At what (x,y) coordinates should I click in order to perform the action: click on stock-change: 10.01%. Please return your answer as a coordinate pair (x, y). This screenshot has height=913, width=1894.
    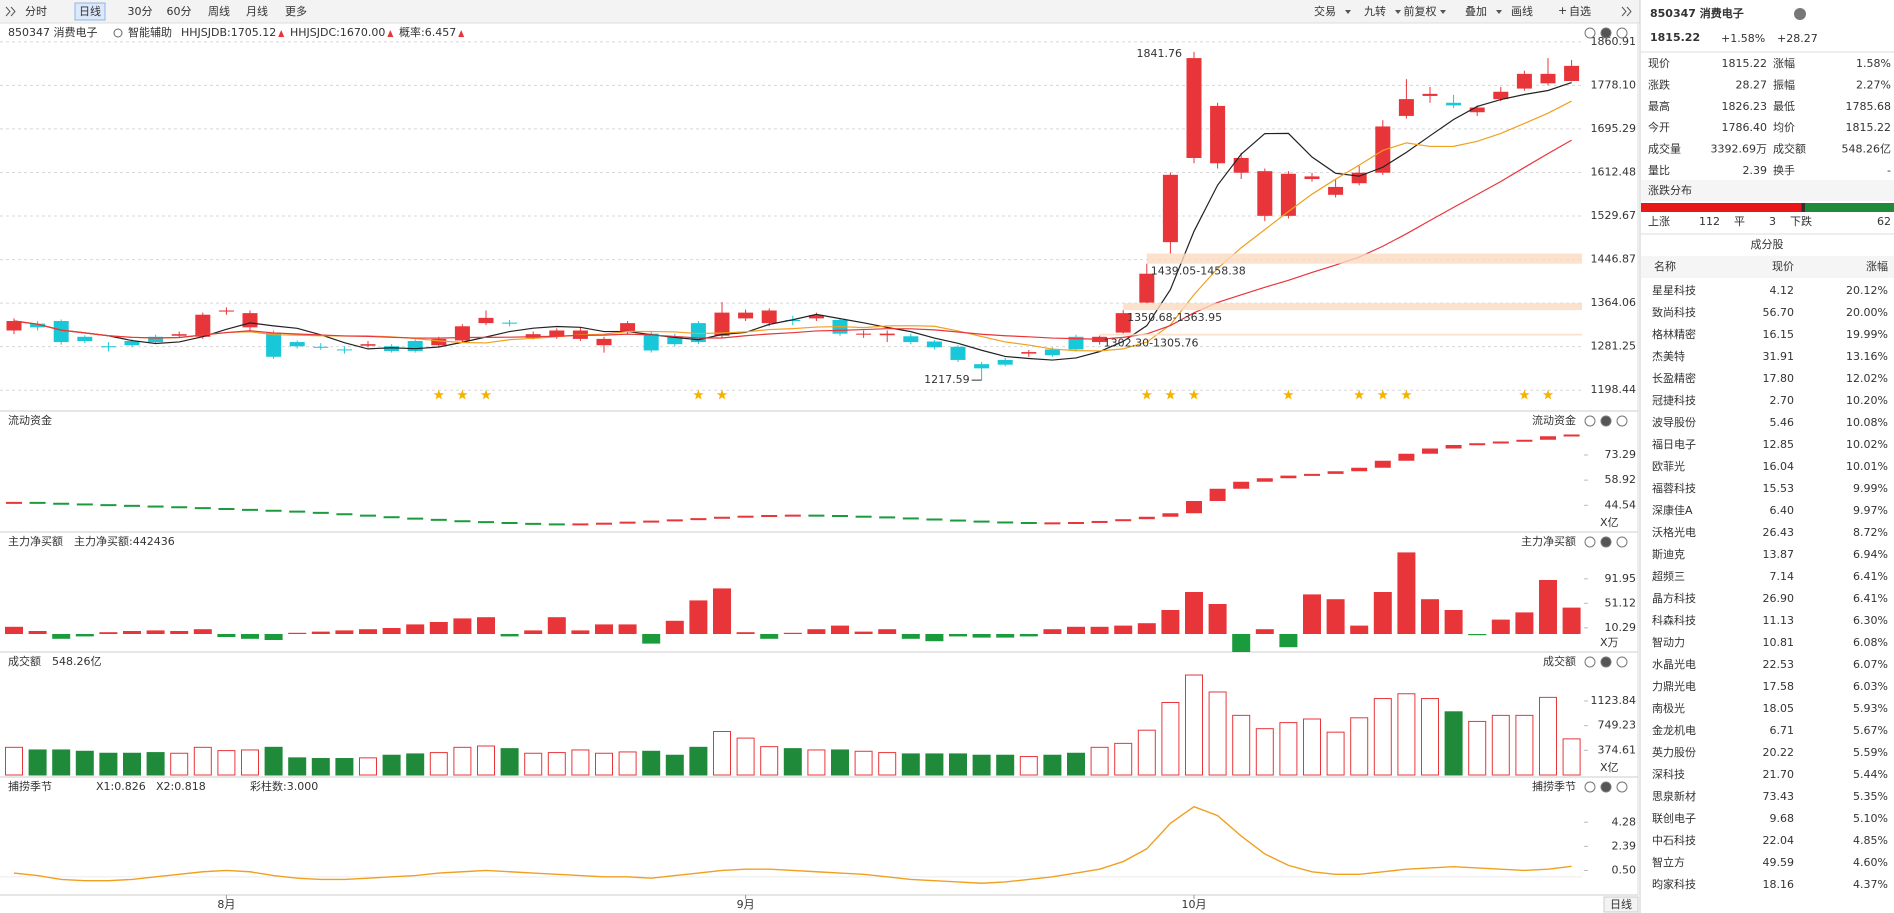
    Looking at the image, I should click on (1867, 466).